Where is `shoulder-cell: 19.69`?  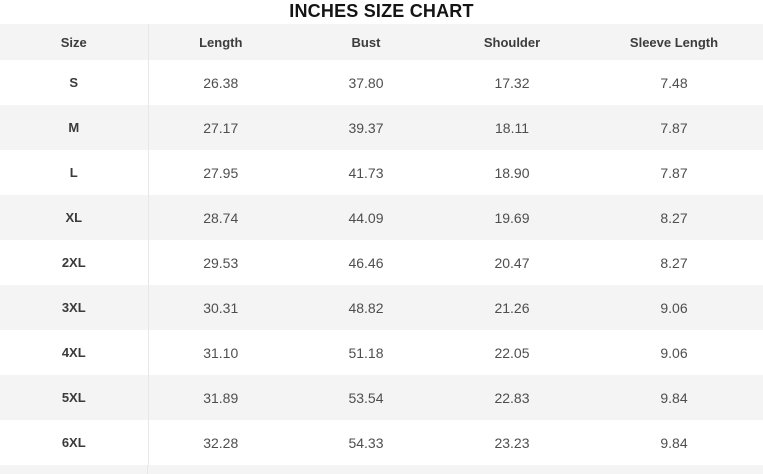
shoulder-cell: 19.69 is located at coordinates (512, 217).